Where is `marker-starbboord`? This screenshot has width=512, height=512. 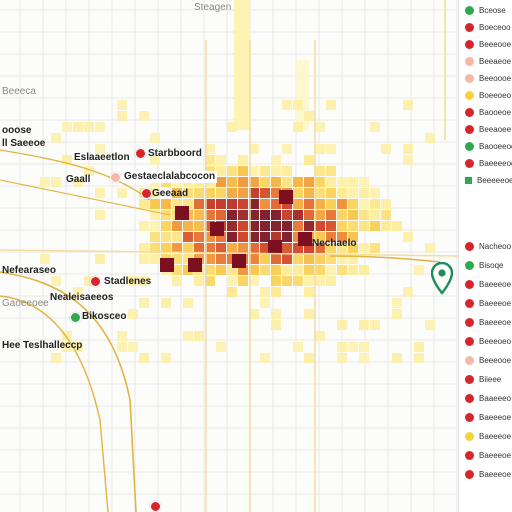 marker-starbboord is located at coordinates (140, 153).